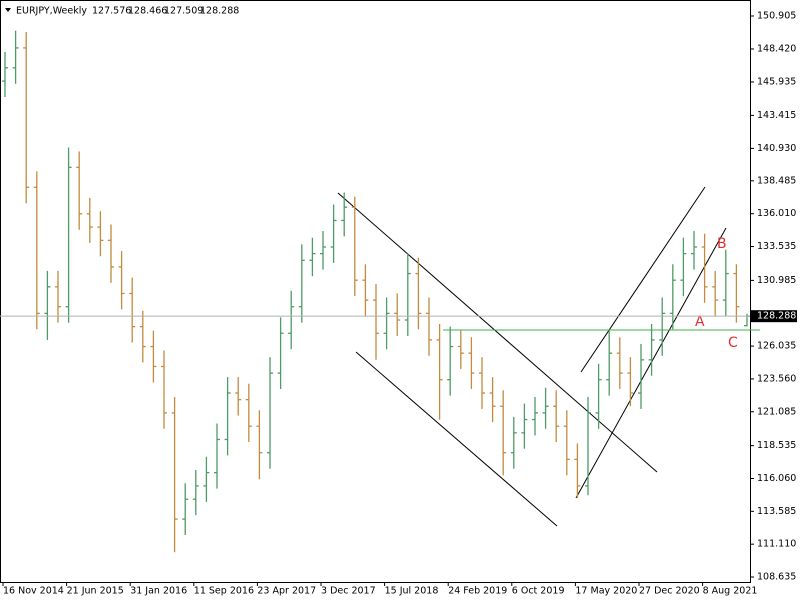 The image size is (800, 600). I want to click on y-tick-label: 116.060, so click(776, 478).